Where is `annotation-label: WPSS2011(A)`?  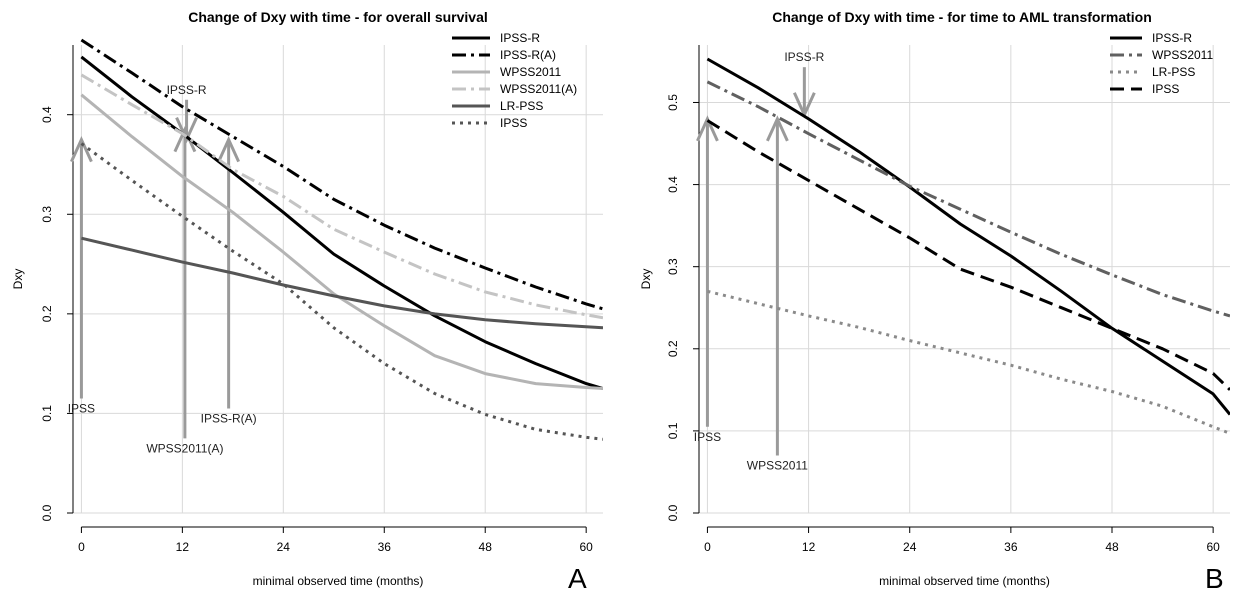
annotation-label: WPSS2011(A) is located at coordinates (184, 448).